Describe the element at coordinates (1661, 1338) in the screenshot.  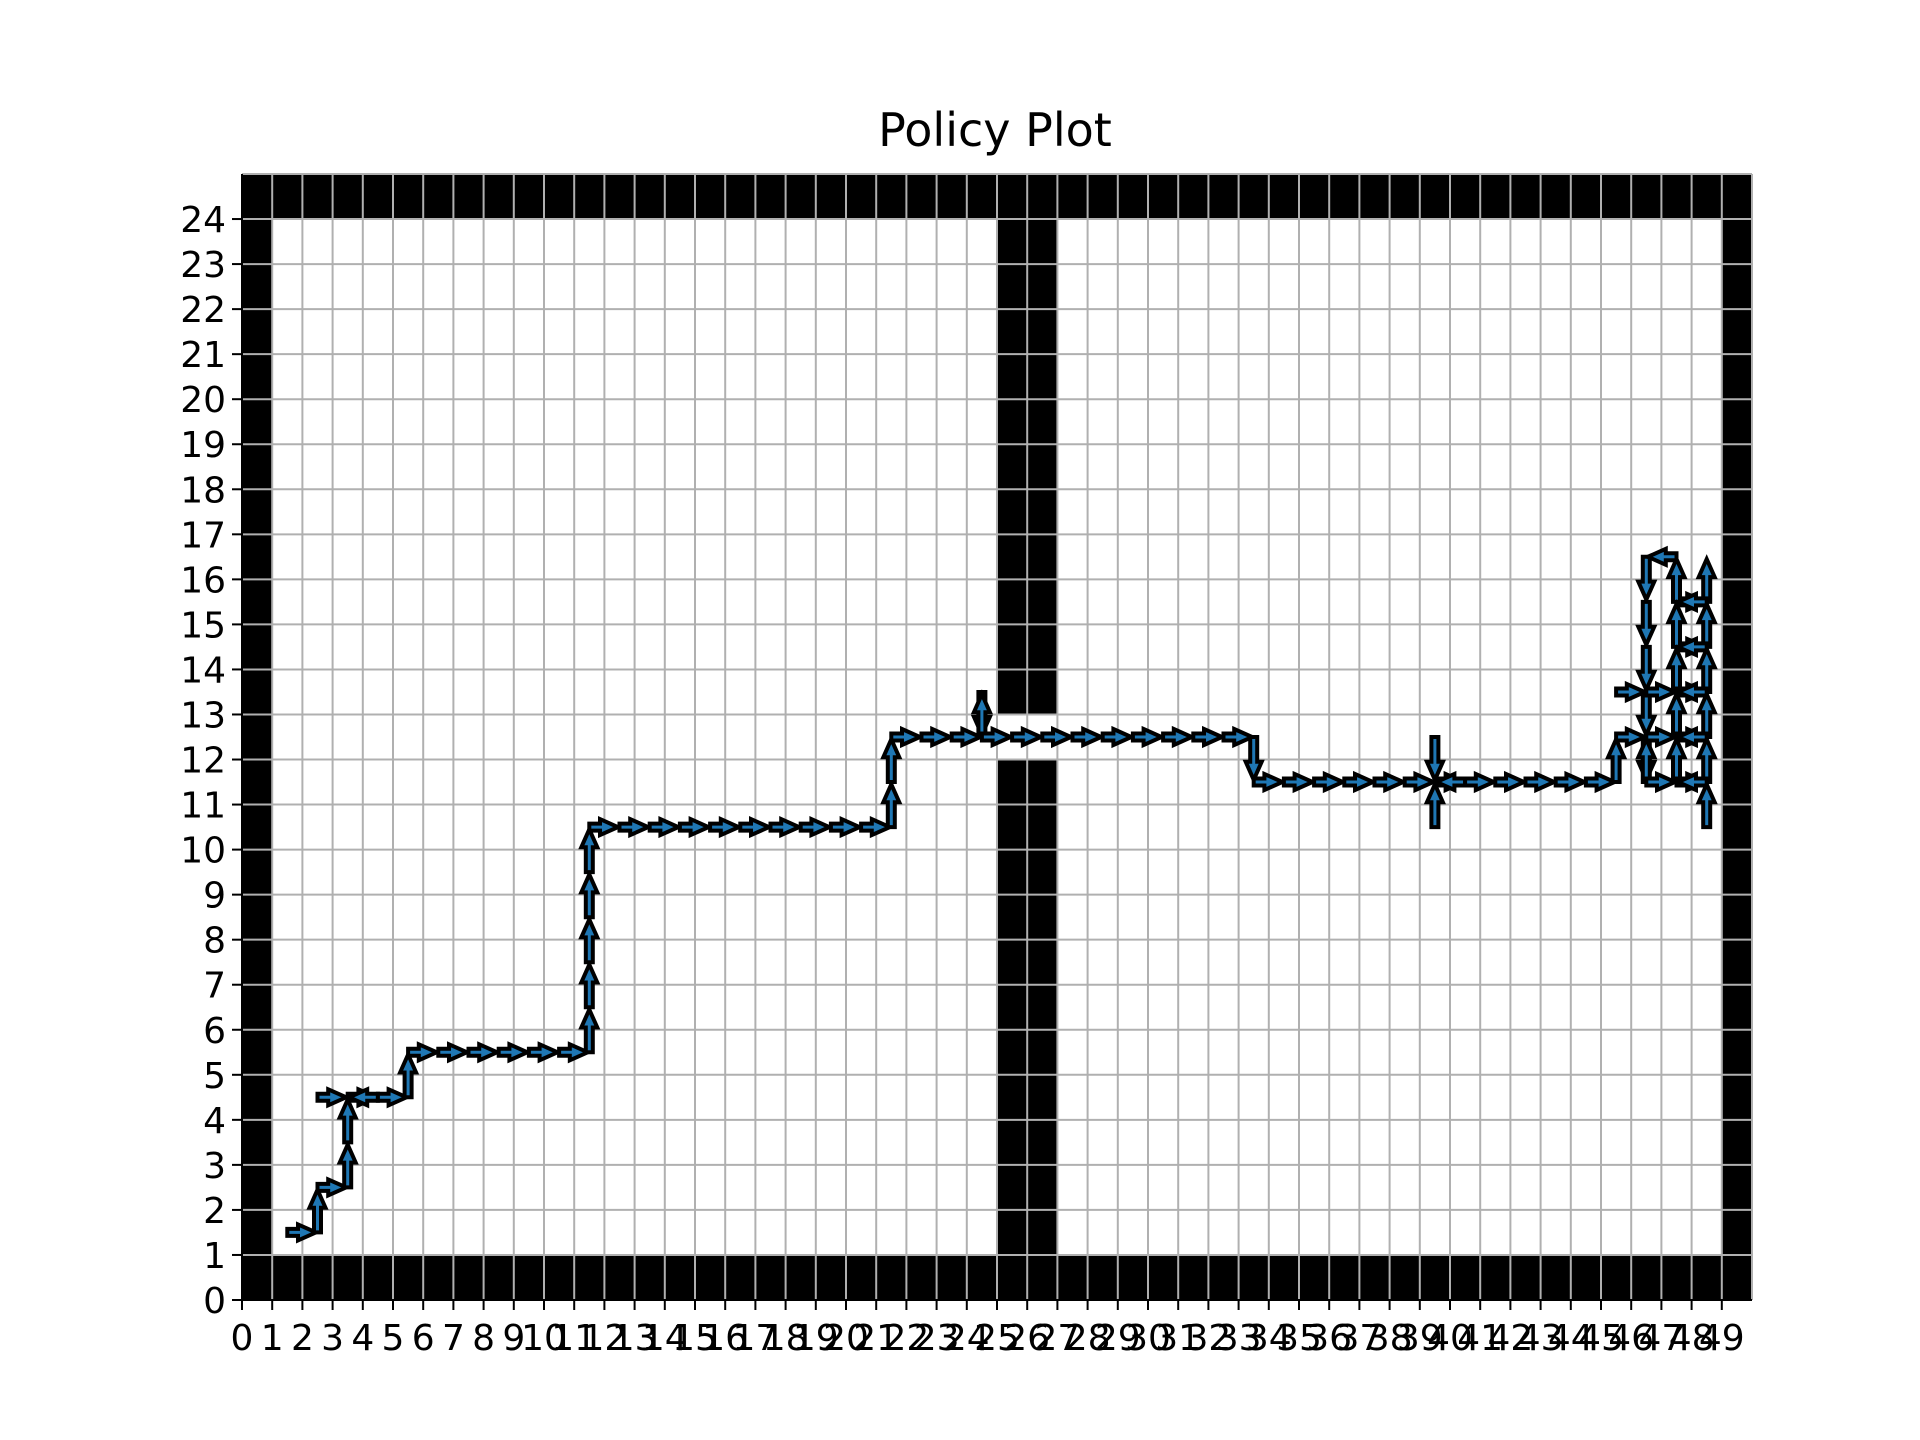
I see `x-tick-label: 47` at that location.